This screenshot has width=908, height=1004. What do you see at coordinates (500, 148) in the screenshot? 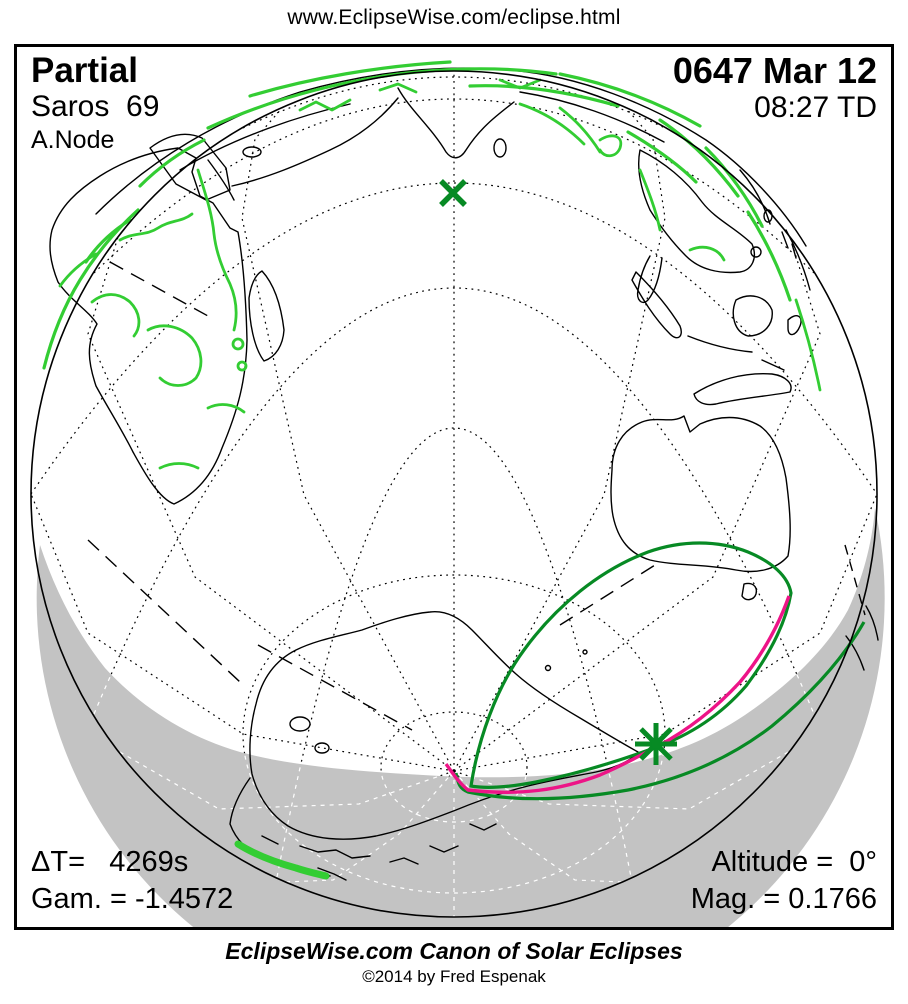
I see `coast-srilanka` at bounding box center [500, 148].